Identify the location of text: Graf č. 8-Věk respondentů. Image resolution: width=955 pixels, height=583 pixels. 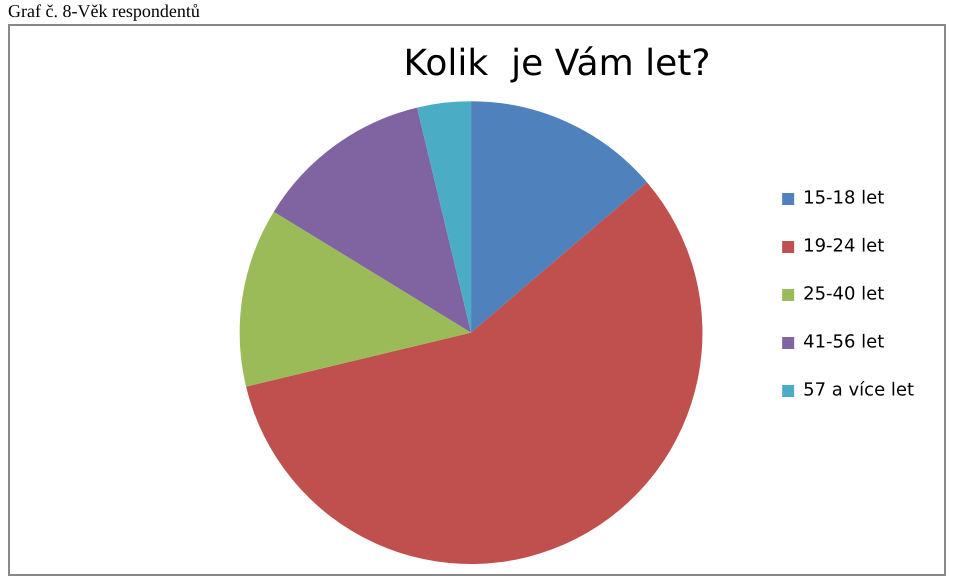
(104, 11).